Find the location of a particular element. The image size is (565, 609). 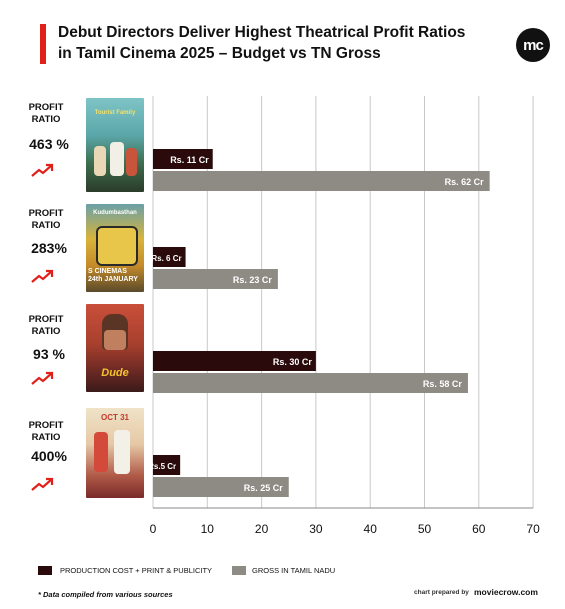

production-bar-label: Rs.5 Cr is located at coordinates (162, 466).